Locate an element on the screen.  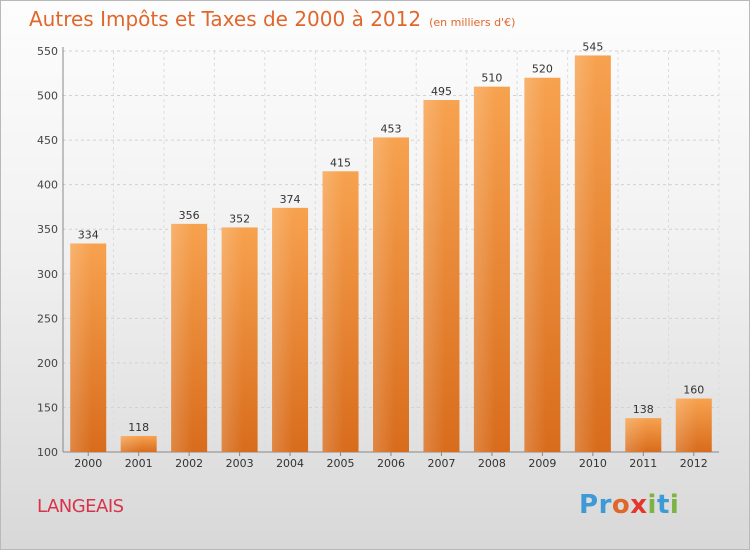
y-tick-label: 100 is located at coordinates (47, 452).